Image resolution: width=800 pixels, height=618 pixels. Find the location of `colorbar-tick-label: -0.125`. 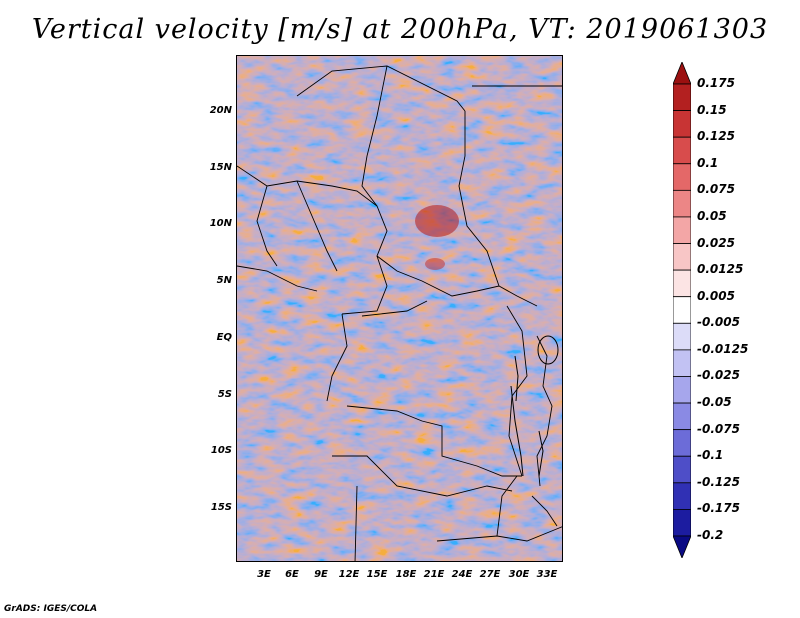

colorbar-tick-label: -0.125 is located at coordinates (718, 481).